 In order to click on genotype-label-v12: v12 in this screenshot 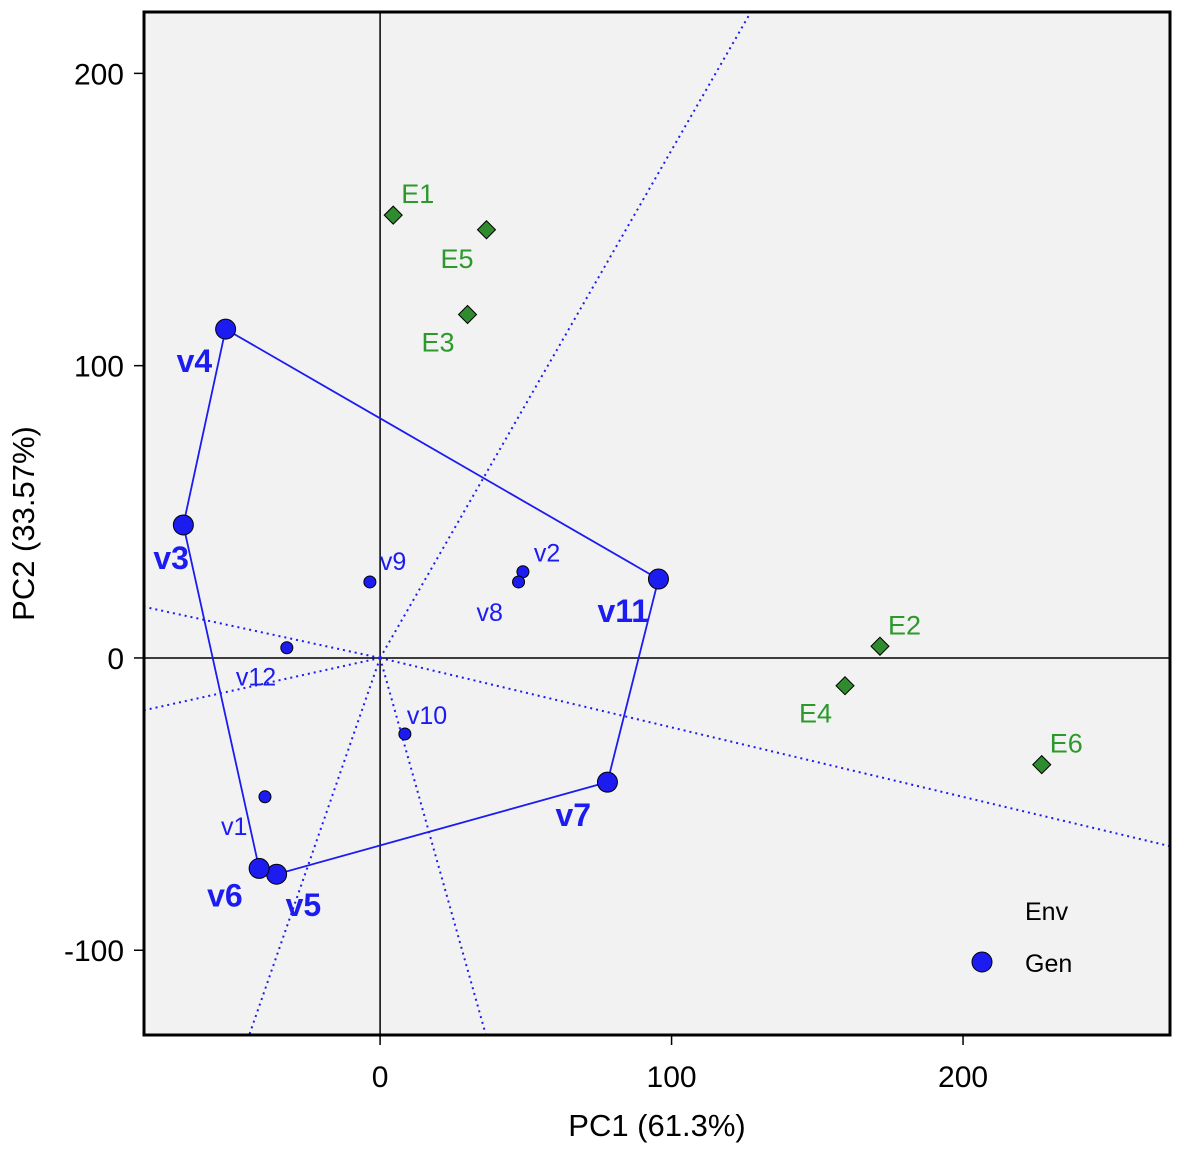, I will do `click(256, 678)`.